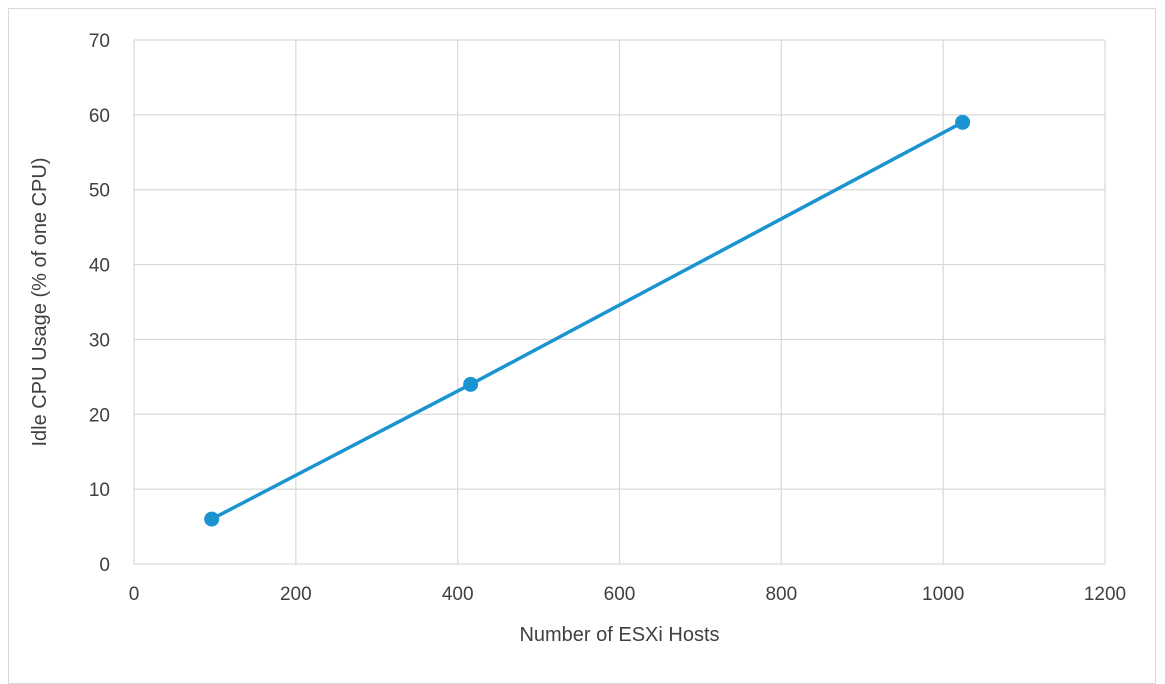  What do you see at coordinates (458, 594) in the screenshot?
I see `x-tick-label: 400` at bounding box center [458, 594].